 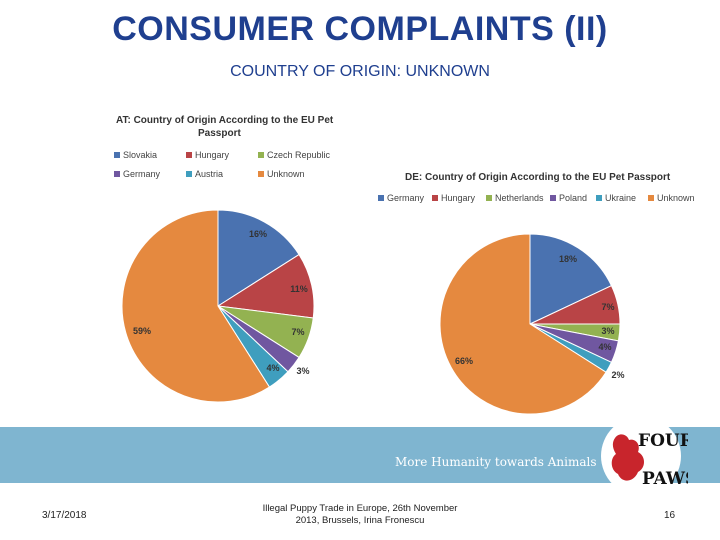 What do you see at coordinates (663, 441) in the screenshot?
I see `logo-text-four: FOUR` at bounding box center [663, 441].